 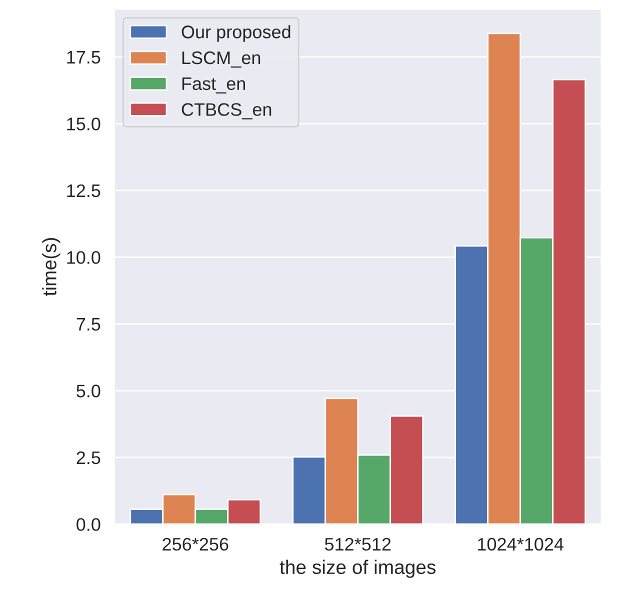 What do you see at coordinates (214, 85) in the screenshot?
I see `legend-label: Fast_en` at bounding box center [214, 85].